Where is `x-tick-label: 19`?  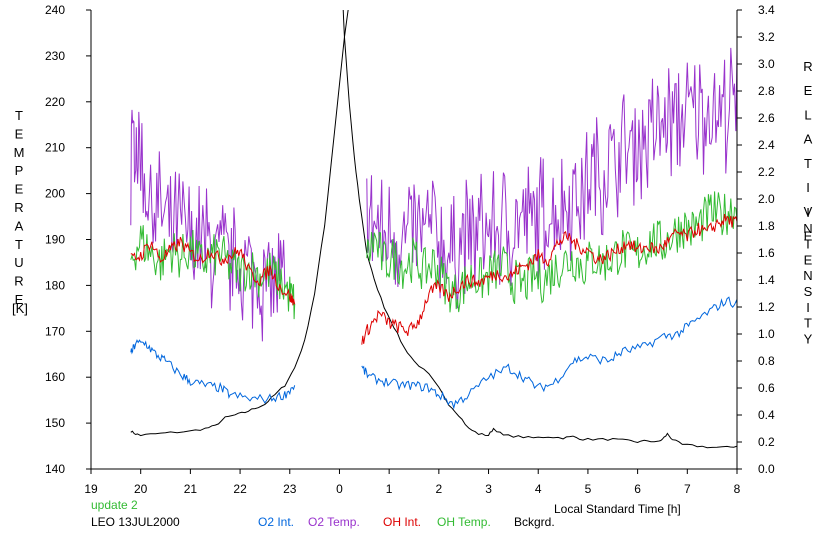
x-tick-label: 19 is located at coordinates (91, 489).